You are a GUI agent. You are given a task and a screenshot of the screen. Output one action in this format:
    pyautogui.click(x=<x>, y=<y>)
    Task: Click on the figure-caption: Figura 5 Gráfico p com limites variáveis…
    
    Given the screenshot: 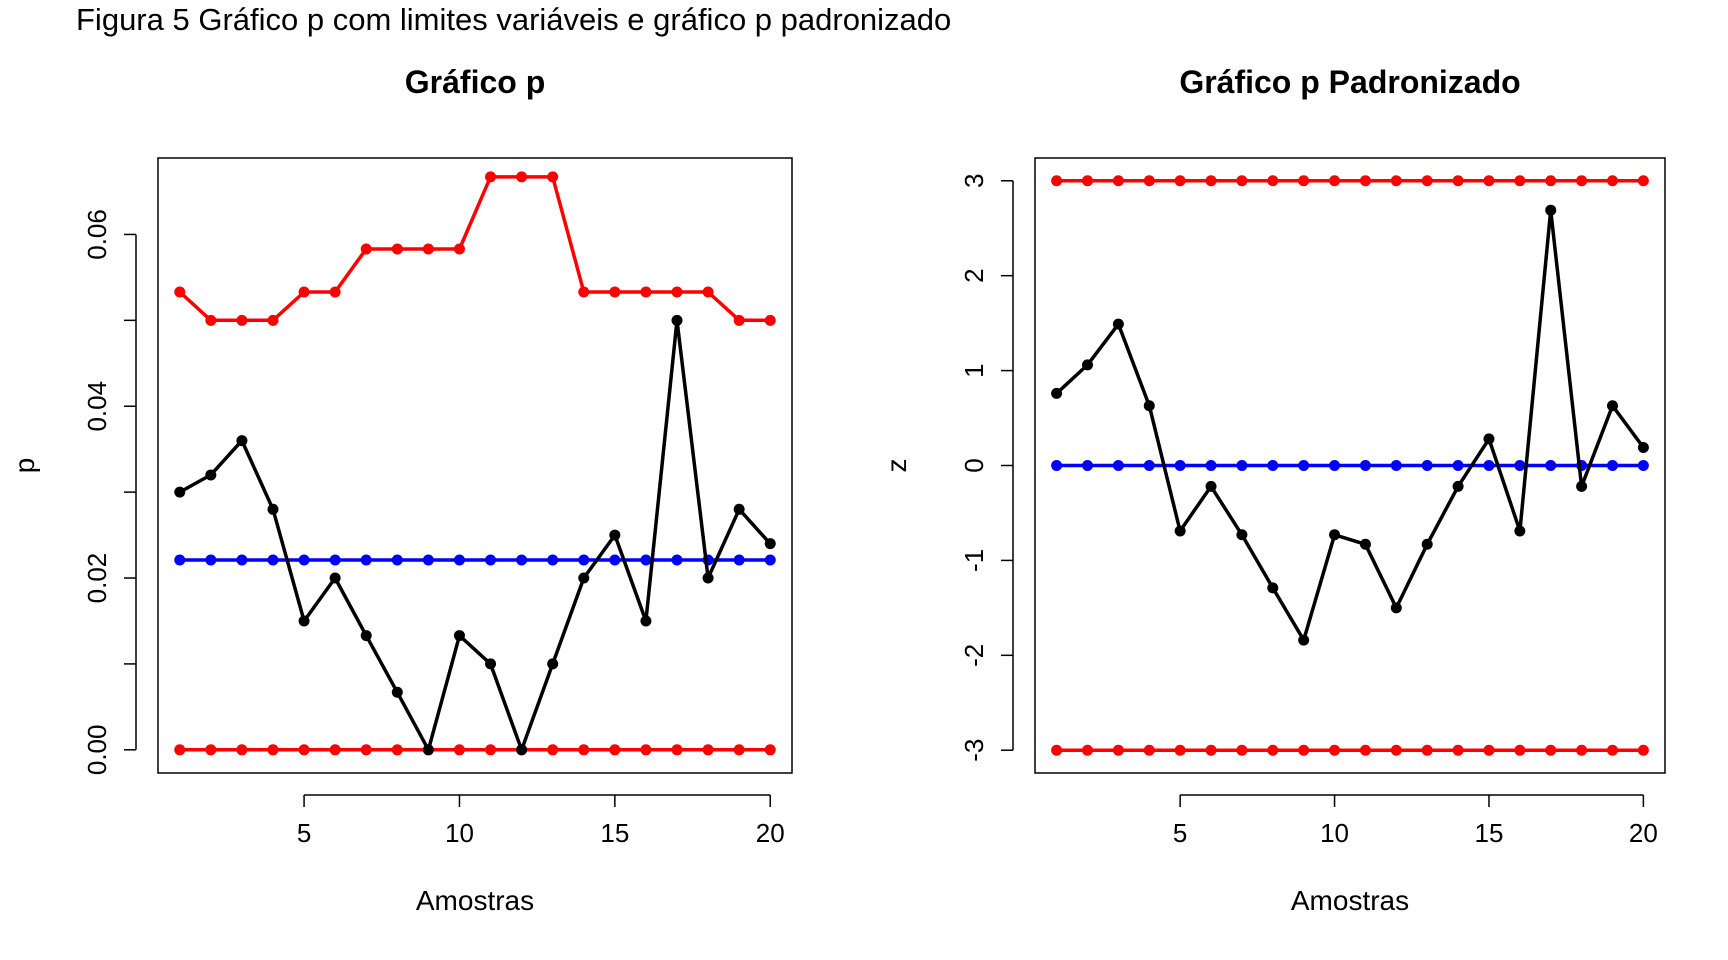 What is the action you would take?
    pyautogui.click(x=514, y=19)
    